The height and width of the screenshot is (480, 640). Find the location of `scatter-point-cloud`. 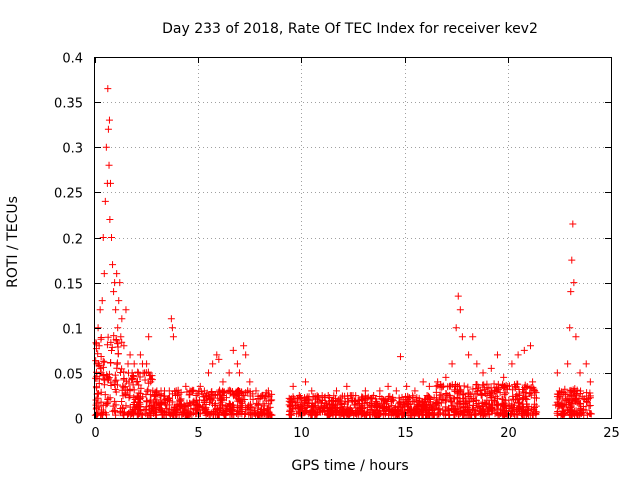

scatter-point-cloud is located at coordinates (343, 375).